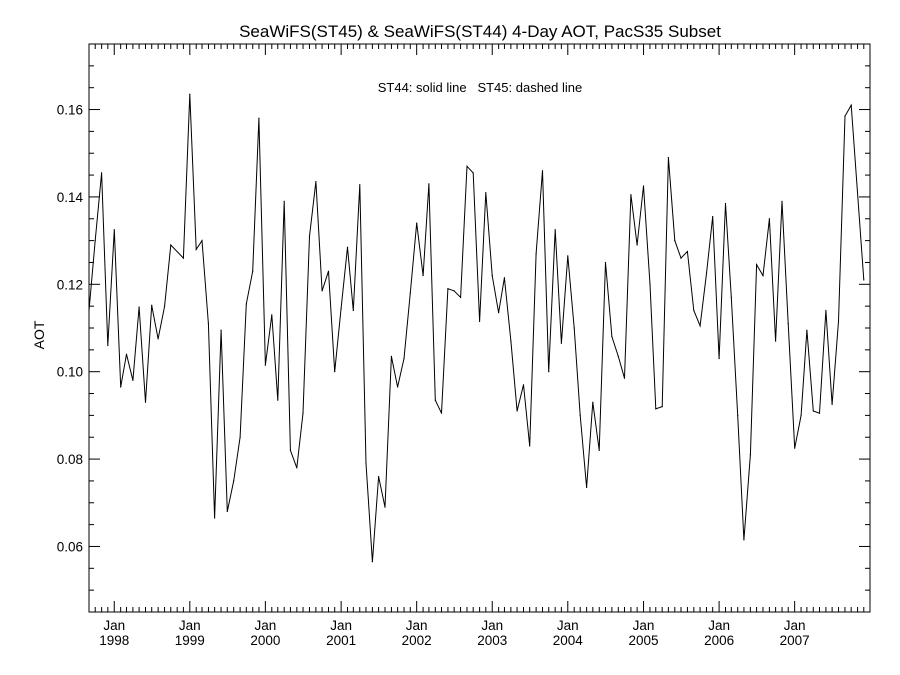  What do you see at coordinates (719, 640) in the screenshot?
I see `x-tick-label-year: 2006` at bounding box center [719, 640].